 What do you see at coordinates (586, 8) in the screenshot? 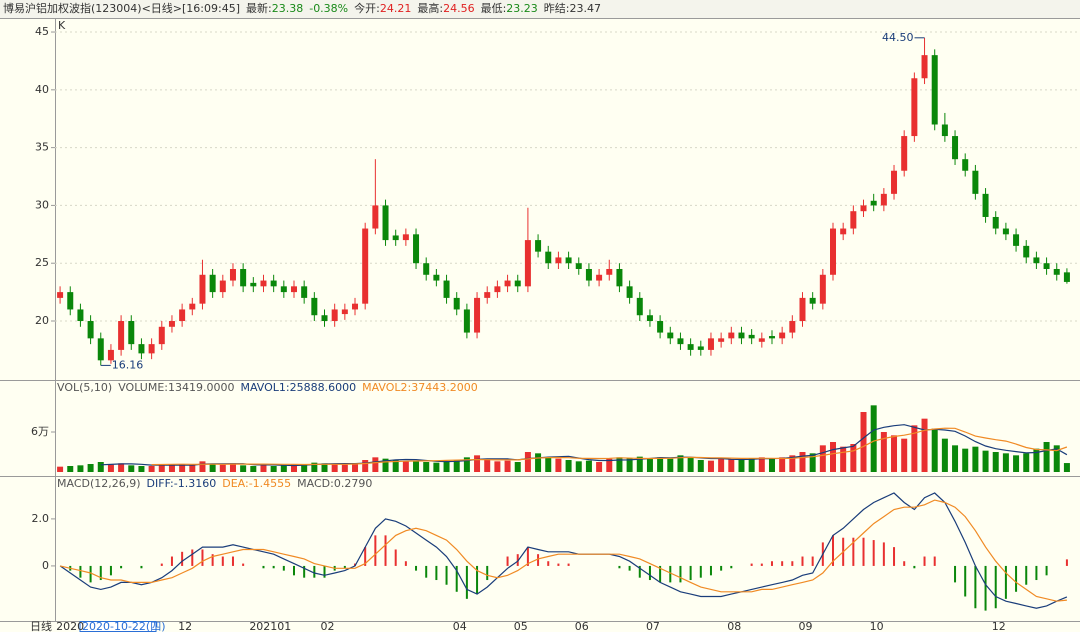
I see `quote-value: 23.47` at bounding box center [586, 8].